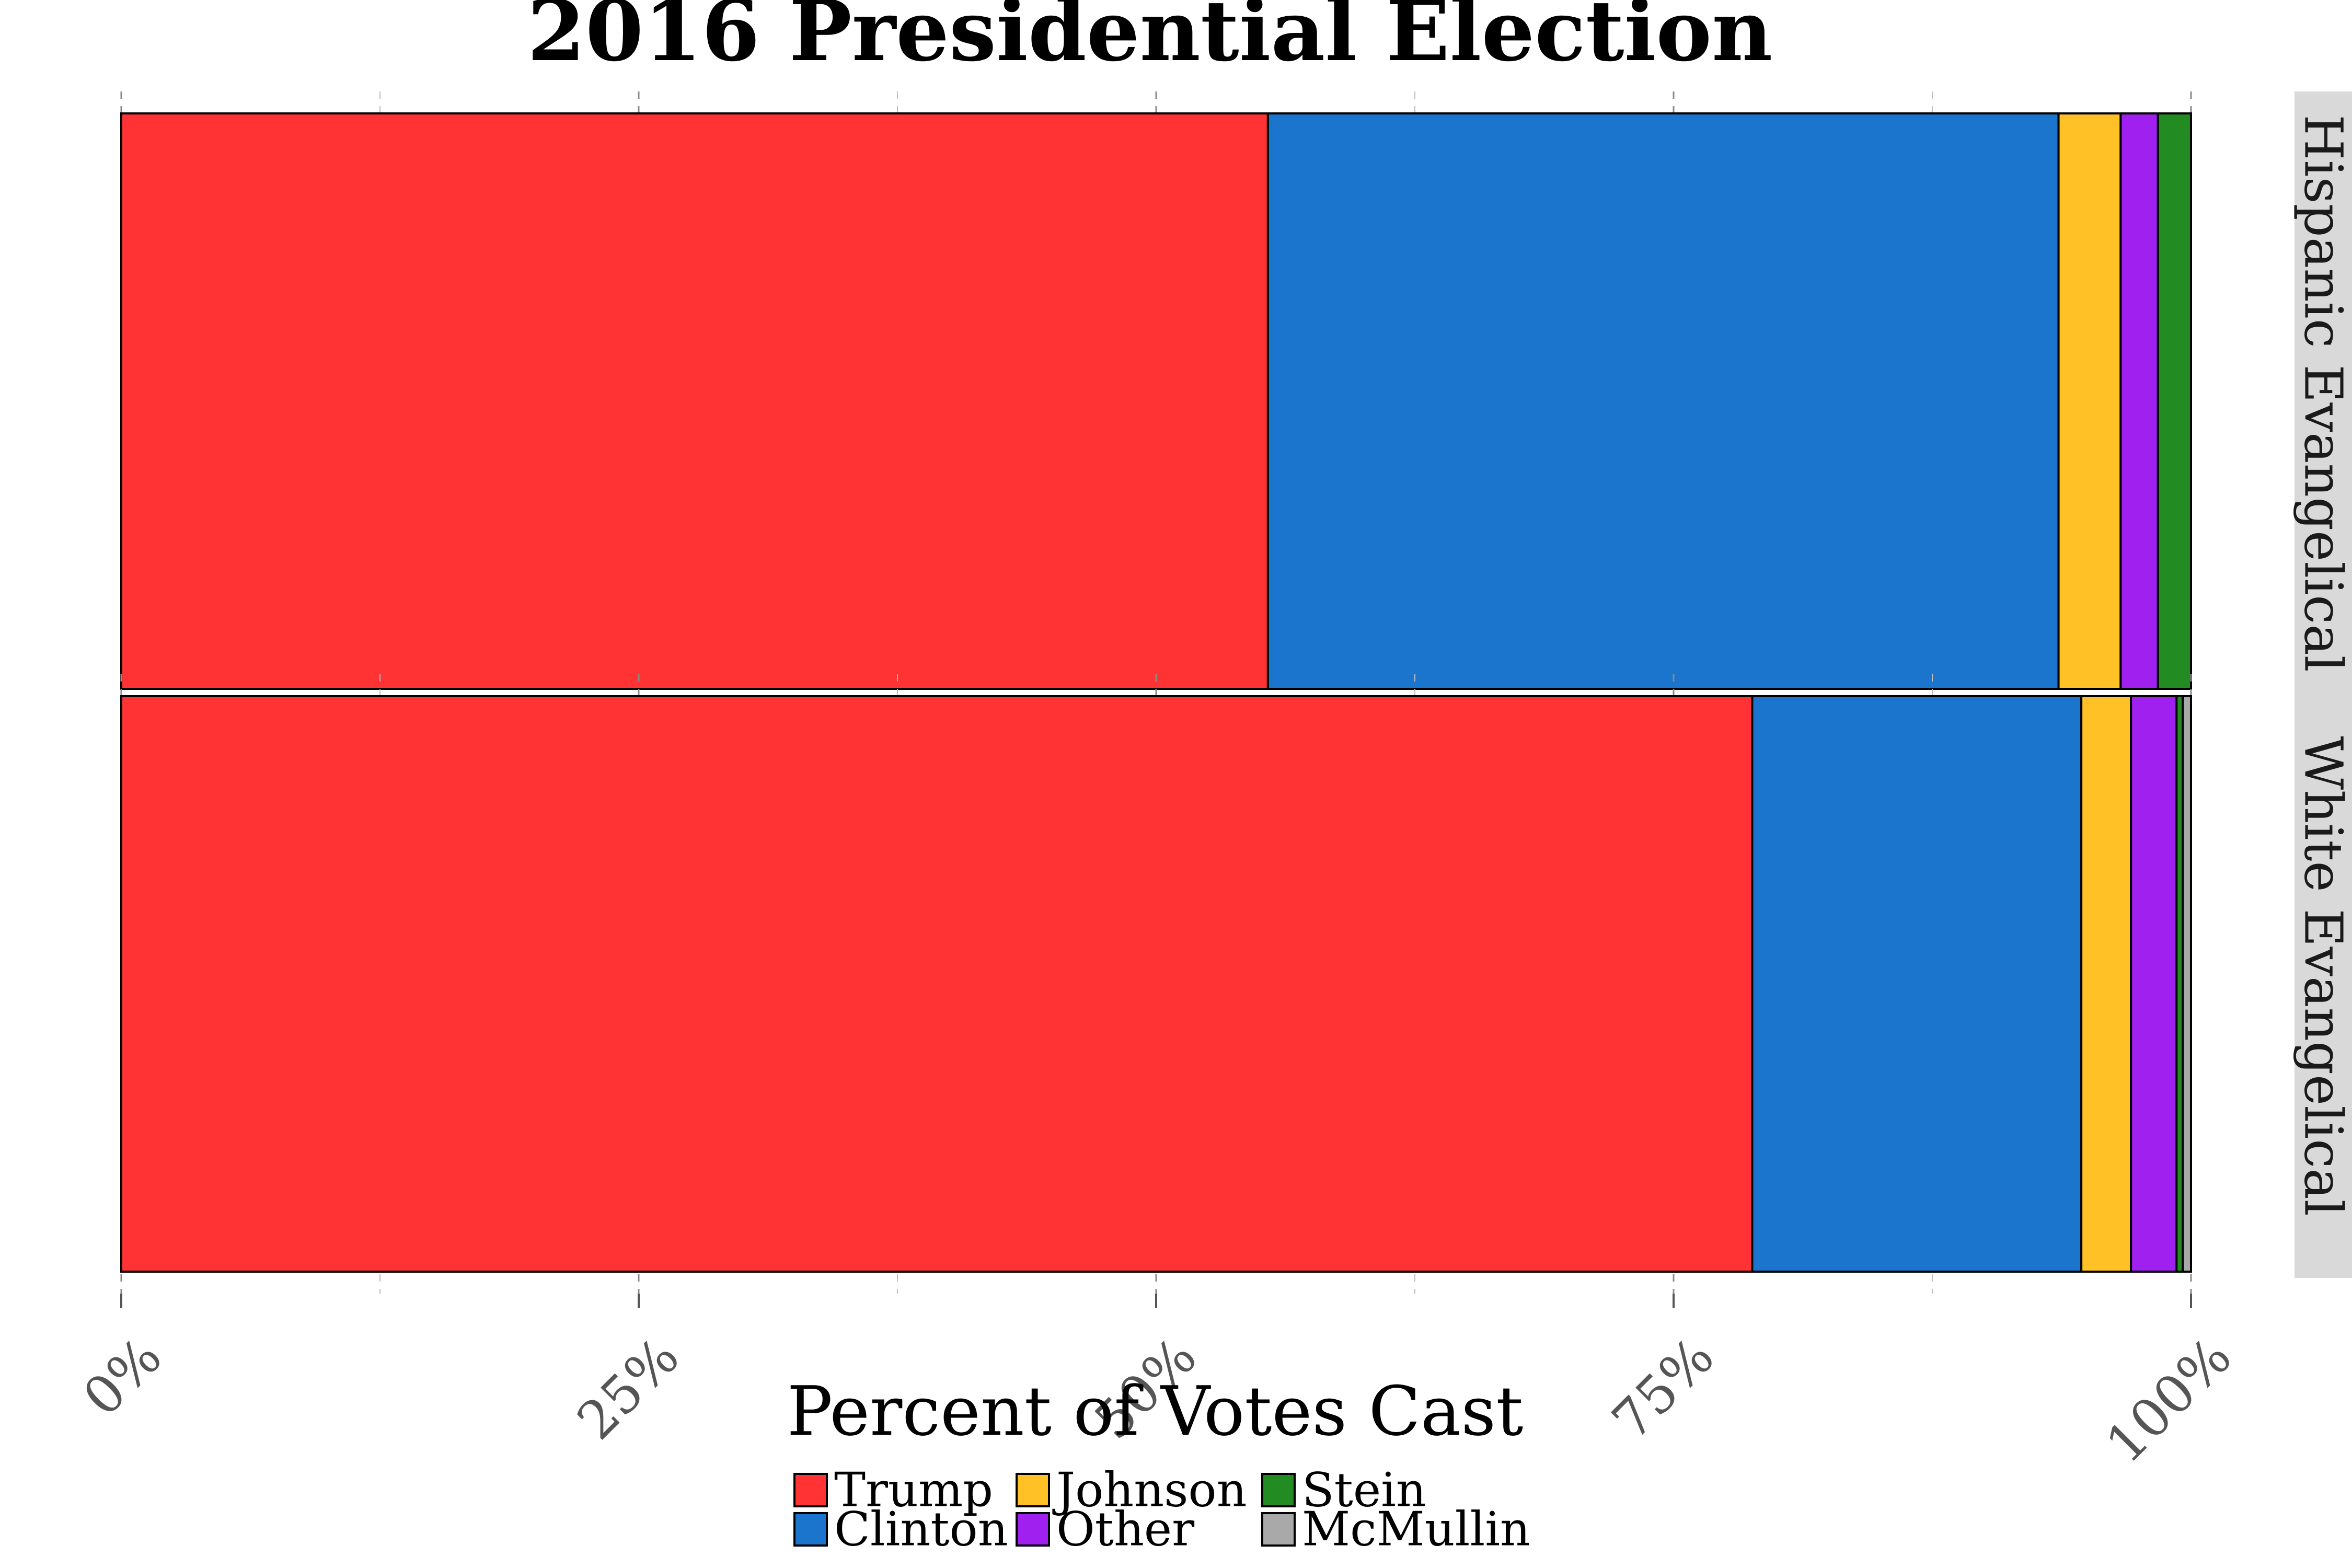 Image resolution: width=2352 pixels, height=1568 pixels. I want to click on legend-item-mcmullin: McMullin, so click(1395, 1529).